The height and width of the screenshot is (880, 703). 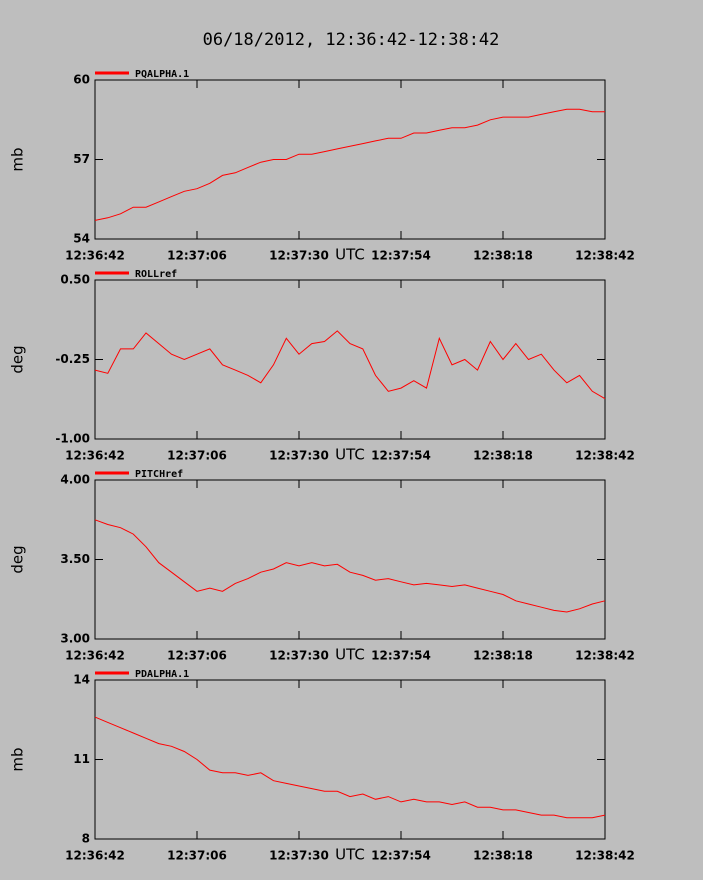 I want to click on y-tick-label: -0.25, so click(x=72, y=359).